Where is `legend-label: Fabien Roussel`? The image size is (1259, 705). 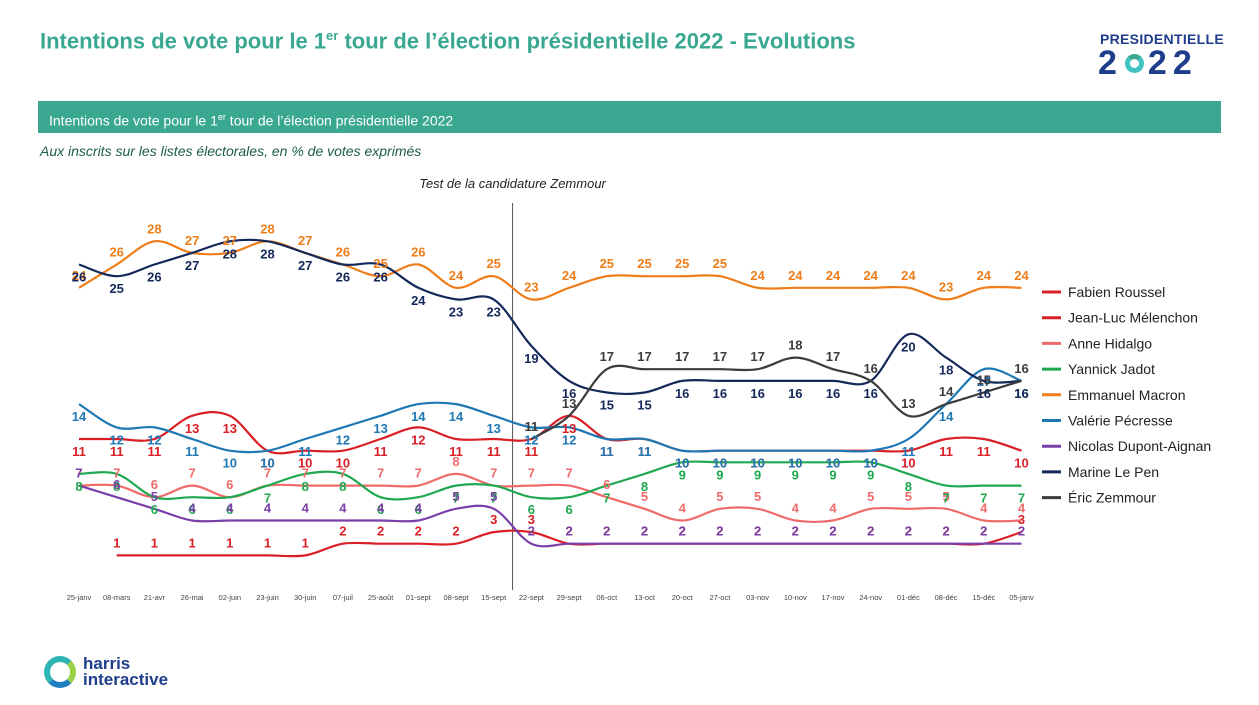
legend-label: Fabien Roussel is located at coordinates (1116, 292).